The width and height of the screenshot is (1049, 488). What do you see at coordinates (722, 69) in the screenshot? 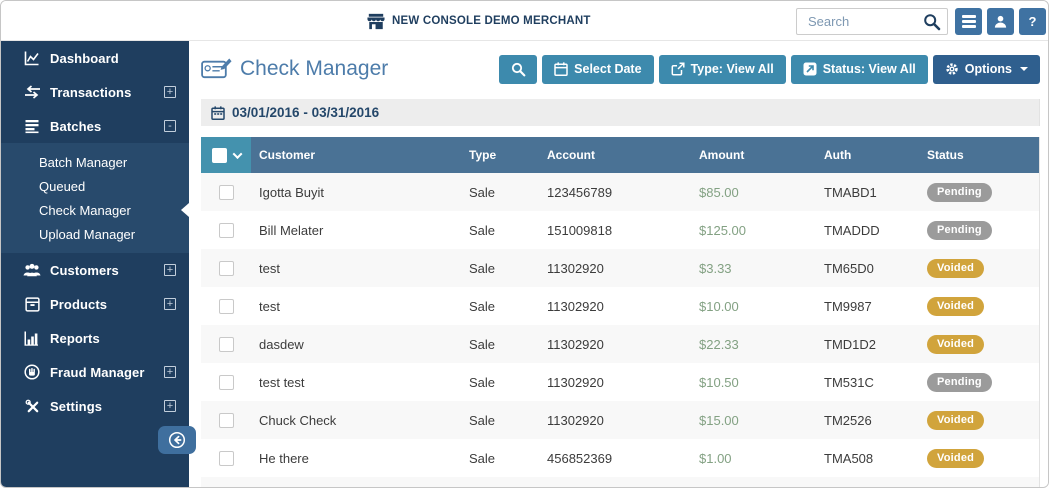
I see `type-filter-button: Type: View All` at bounding box center [722, 69].